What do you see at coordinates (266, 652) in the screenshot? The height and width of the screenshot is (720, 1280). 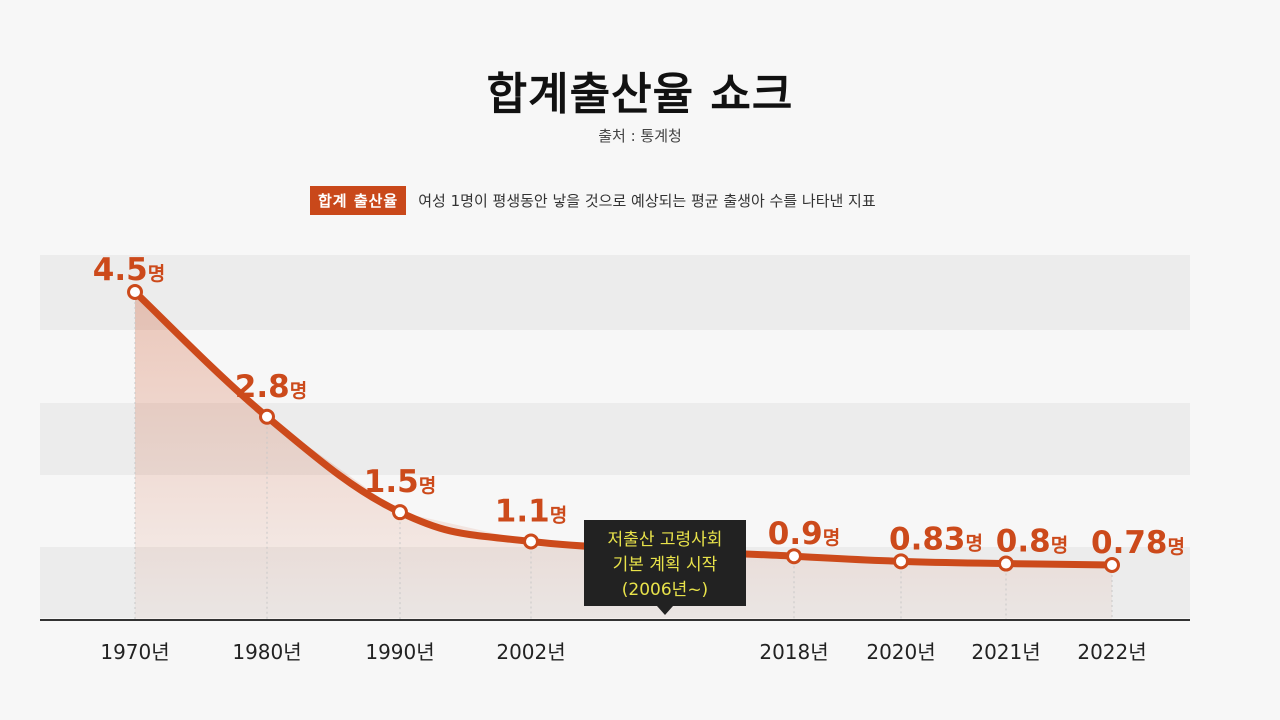 I see `x-tick-label: 1980년` at bounding box center [266, 652].